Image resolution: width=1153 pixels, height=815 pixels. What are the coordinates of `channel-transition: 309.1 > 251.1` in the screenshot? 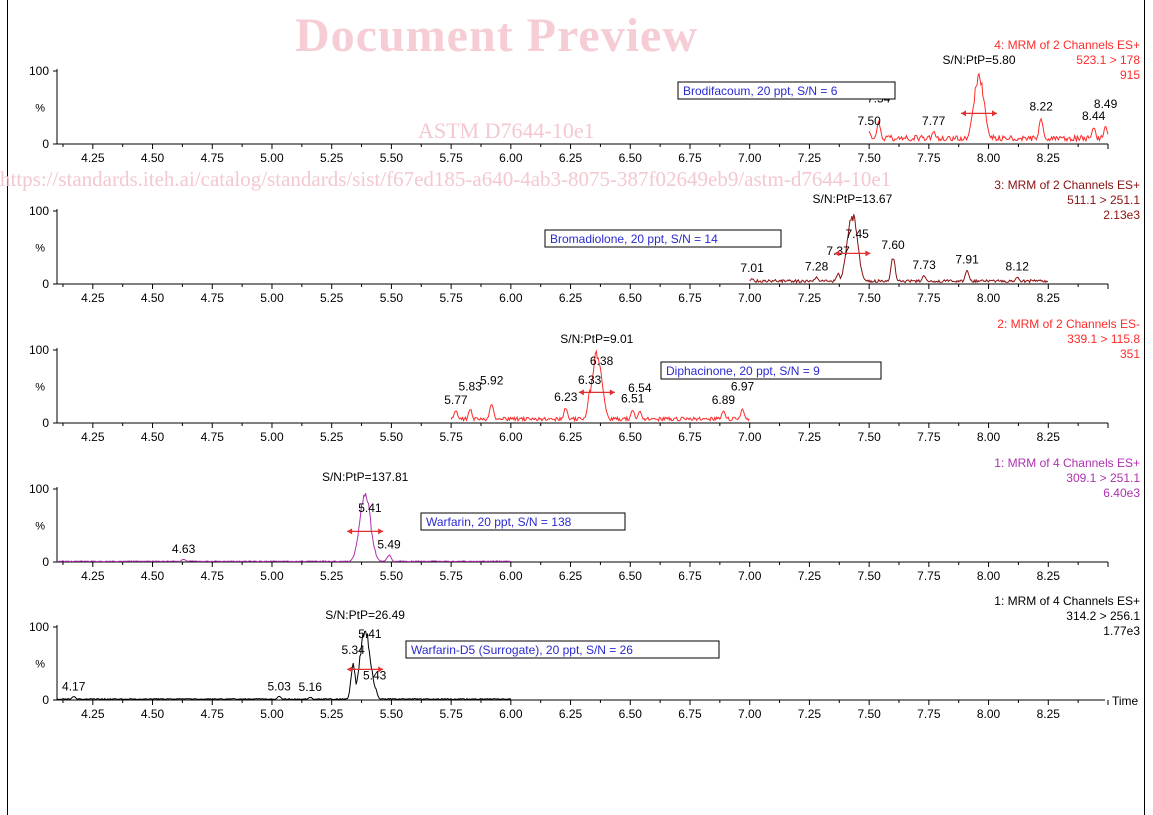 It's located at (1103, 478).